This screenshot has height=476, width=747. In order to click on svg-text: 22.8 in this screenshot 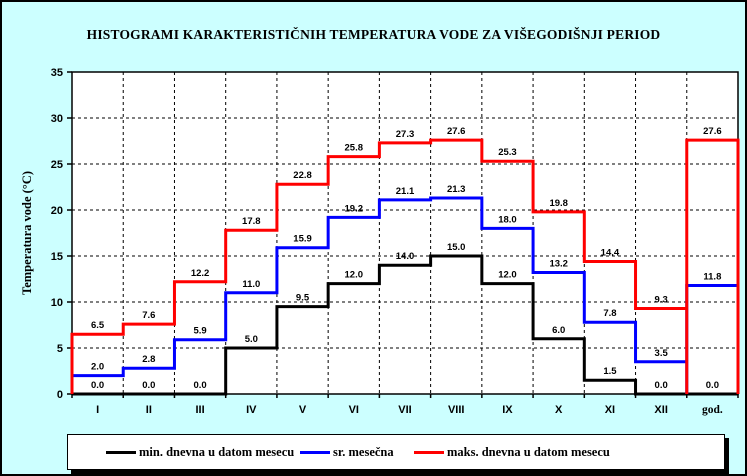, I will do `click(302, 175)`.